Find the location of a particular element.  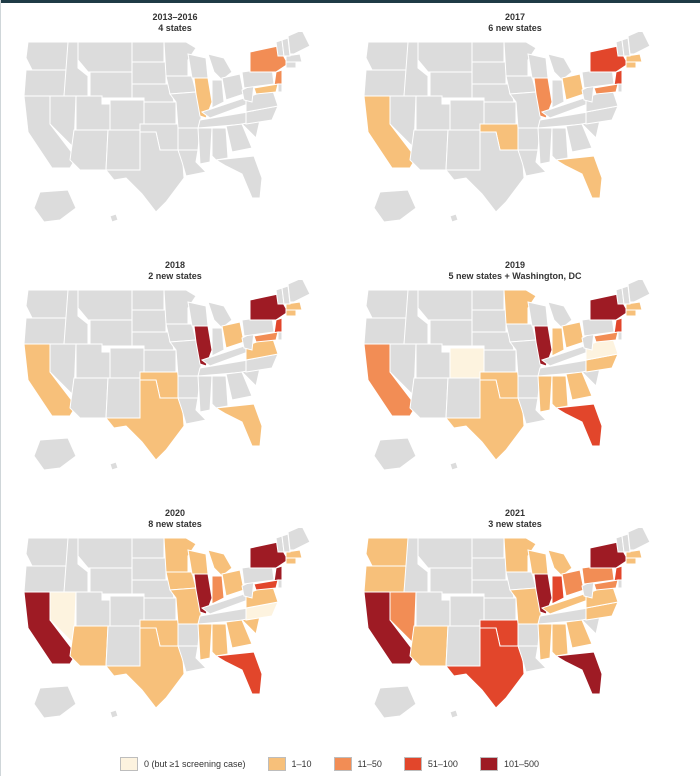

panel-title: 2021 3 new states is located at coordinates (515, 519).